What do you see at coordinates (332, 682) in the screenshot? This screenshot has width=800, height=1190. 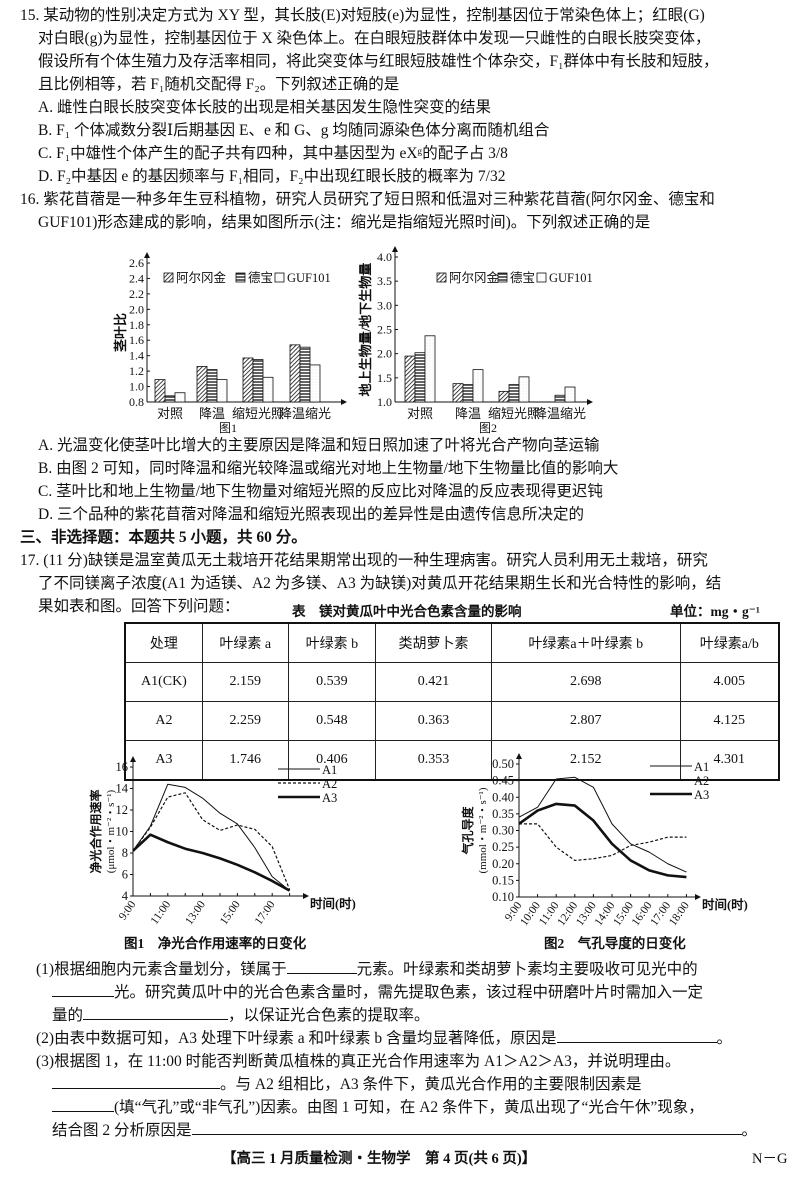 I see `table-cell: 0.539` at bounding box center [332, 682].